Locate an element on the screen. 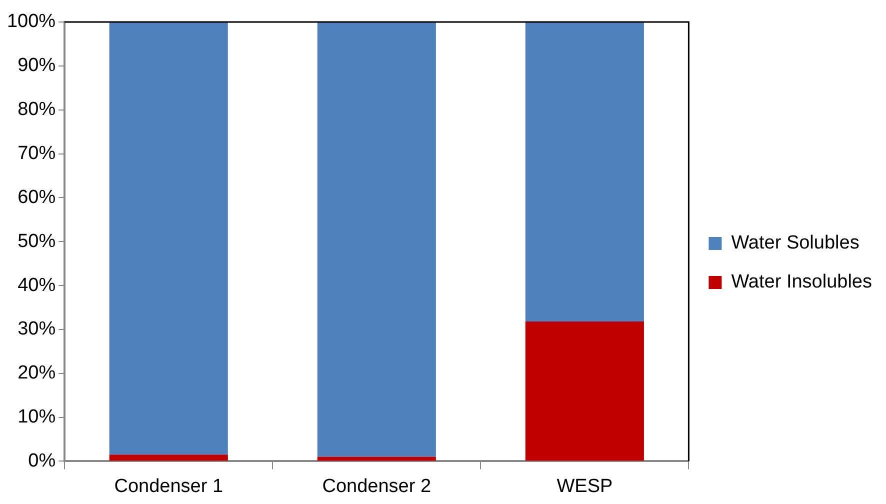  y-tick-label: 30% is located at coordinates (37, 329).